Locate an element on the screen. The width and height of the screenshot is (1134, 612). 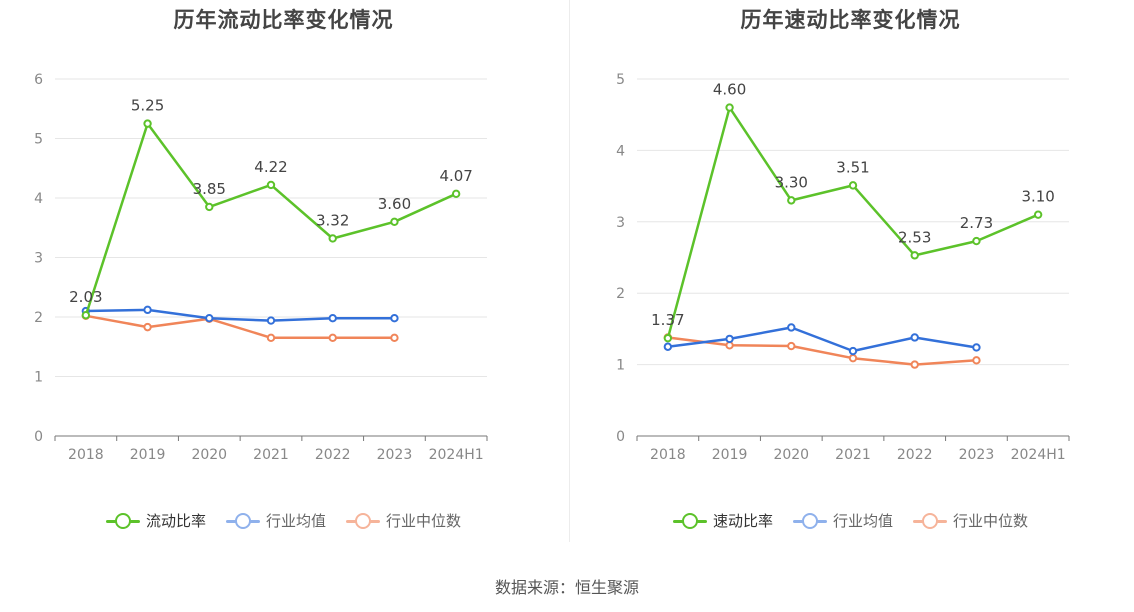
y-tick-label: 3 is located at coordinates (38, 259).